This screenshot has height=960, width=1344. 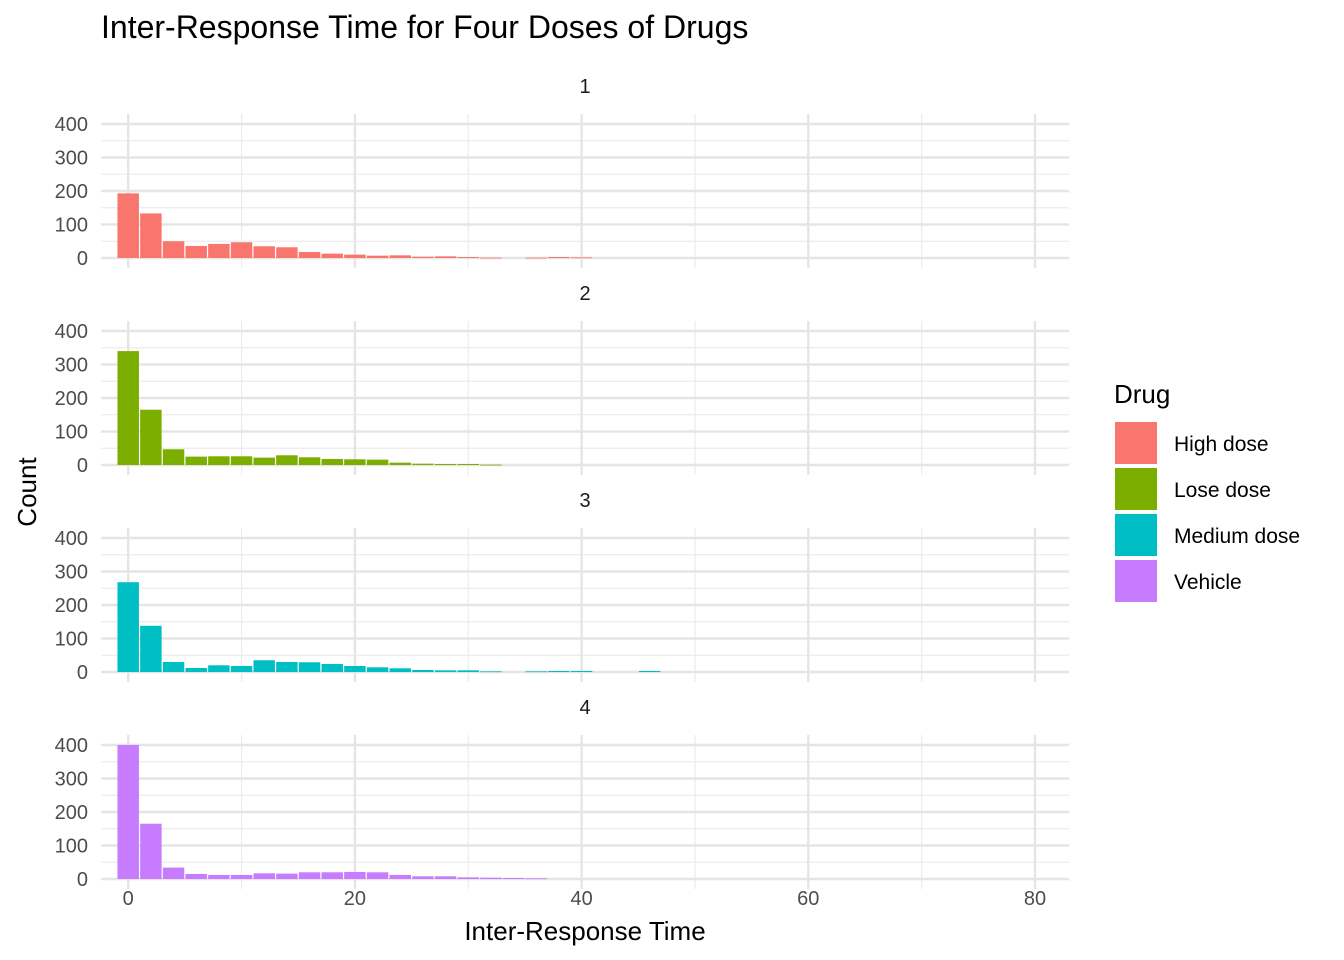 I want to click on x-tick-label: 40, so click(x=581, y=899).